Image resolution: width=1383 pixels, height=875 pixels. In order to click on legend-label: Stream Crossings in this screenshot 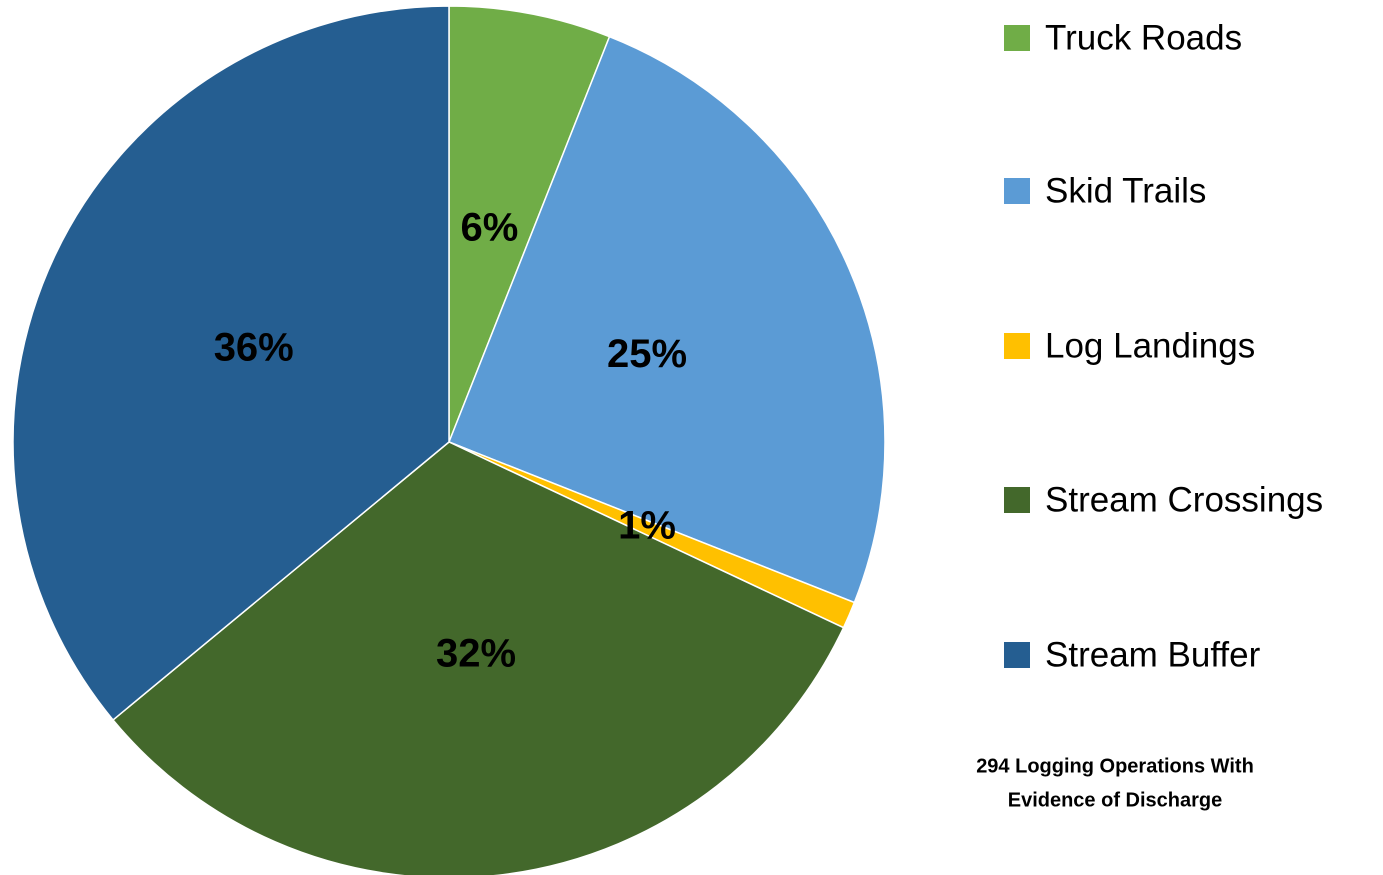, I will do `click(1184, 499)`.